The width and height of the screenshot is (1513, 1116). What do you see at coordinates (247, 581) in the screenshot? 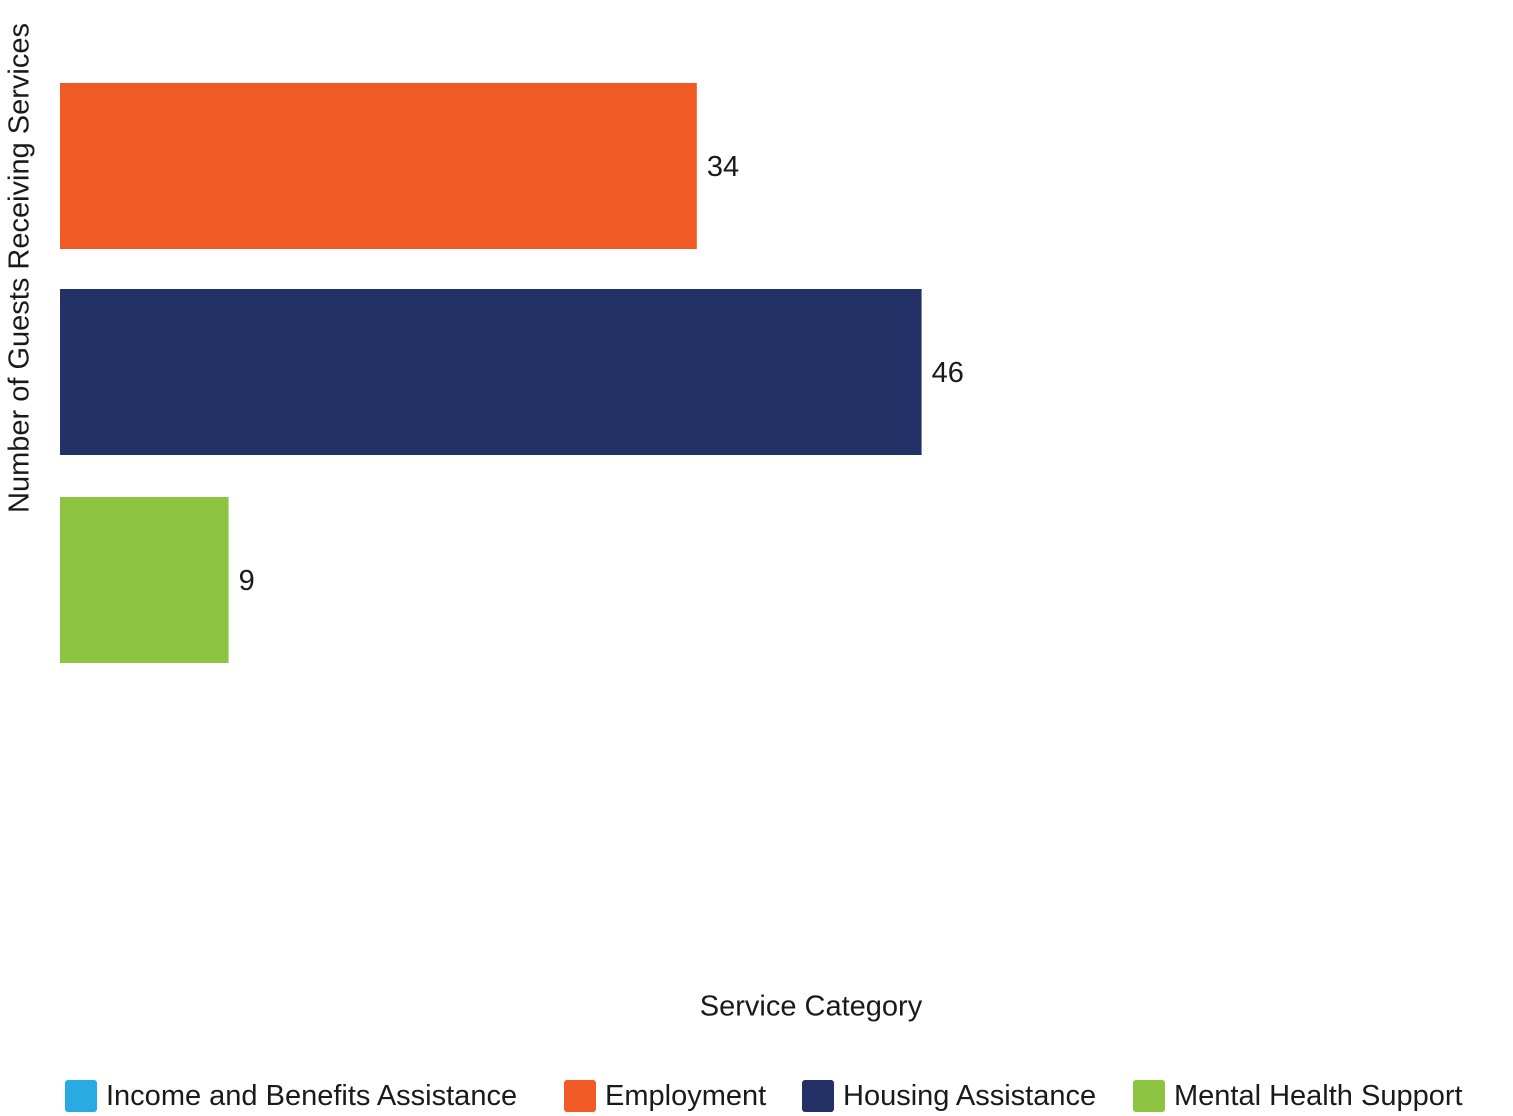
I see `data-label-mental-health-support: 9` at bounding box center [247, 581].